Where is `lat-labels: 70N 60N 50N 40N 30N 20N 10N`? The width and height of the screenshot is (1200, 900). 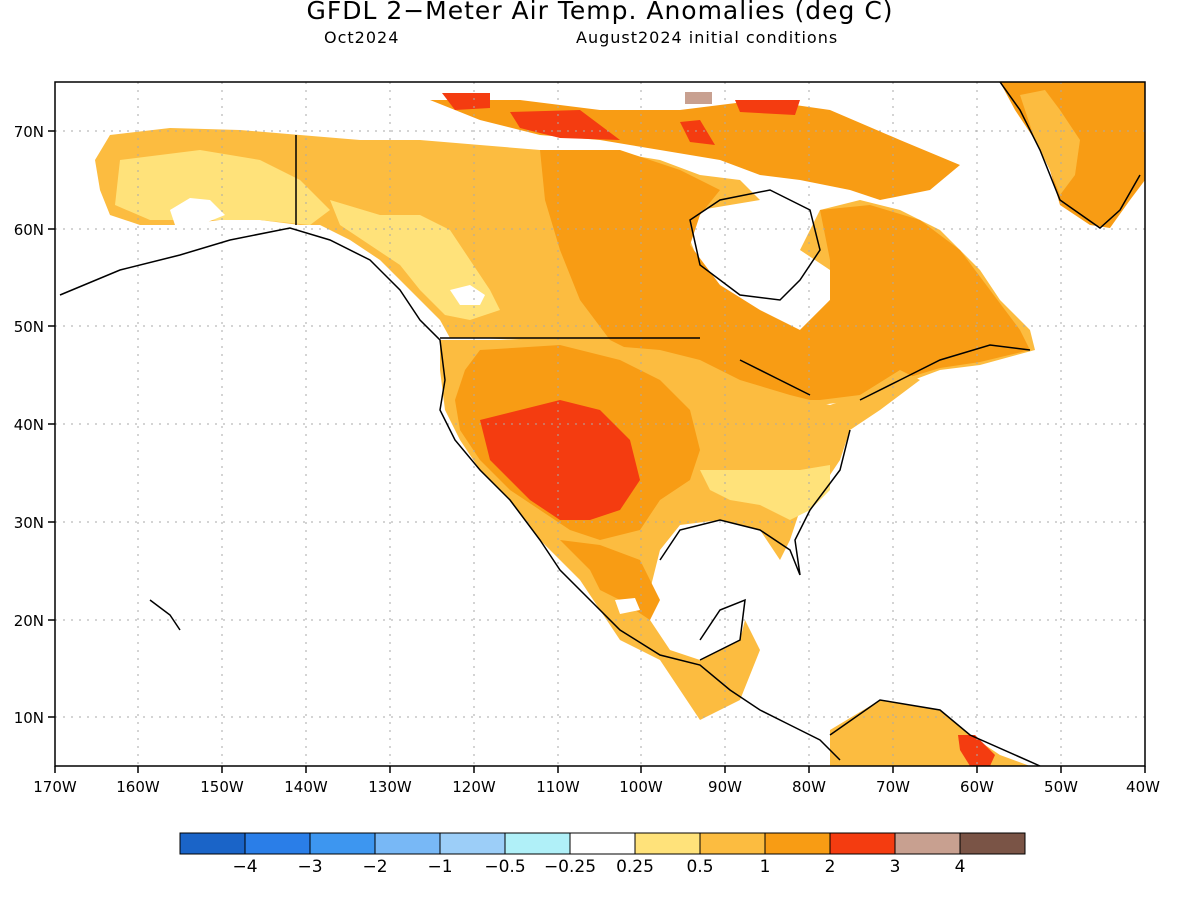
lat-labels: 70N 60N 50N 40N 30N 20N 10N is located at coordinates (29, 425).